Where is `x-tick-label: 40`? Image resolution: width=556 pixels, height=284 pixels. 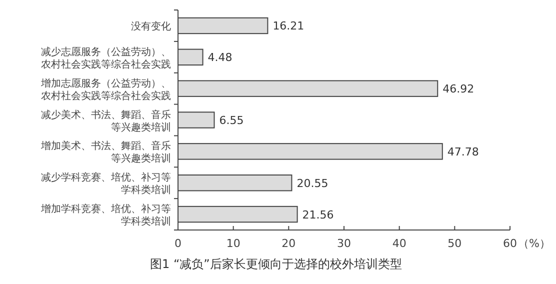 x-tick-label: 40 is located at coordinates (399, 243).